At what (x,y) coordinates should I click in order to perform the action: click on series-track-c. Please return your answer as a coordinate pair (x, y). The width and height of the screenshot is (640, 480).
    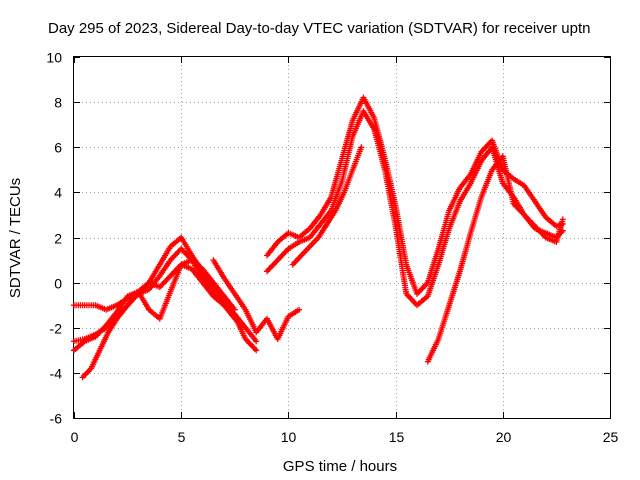
    Looking at the image, I should click on (165, 307).